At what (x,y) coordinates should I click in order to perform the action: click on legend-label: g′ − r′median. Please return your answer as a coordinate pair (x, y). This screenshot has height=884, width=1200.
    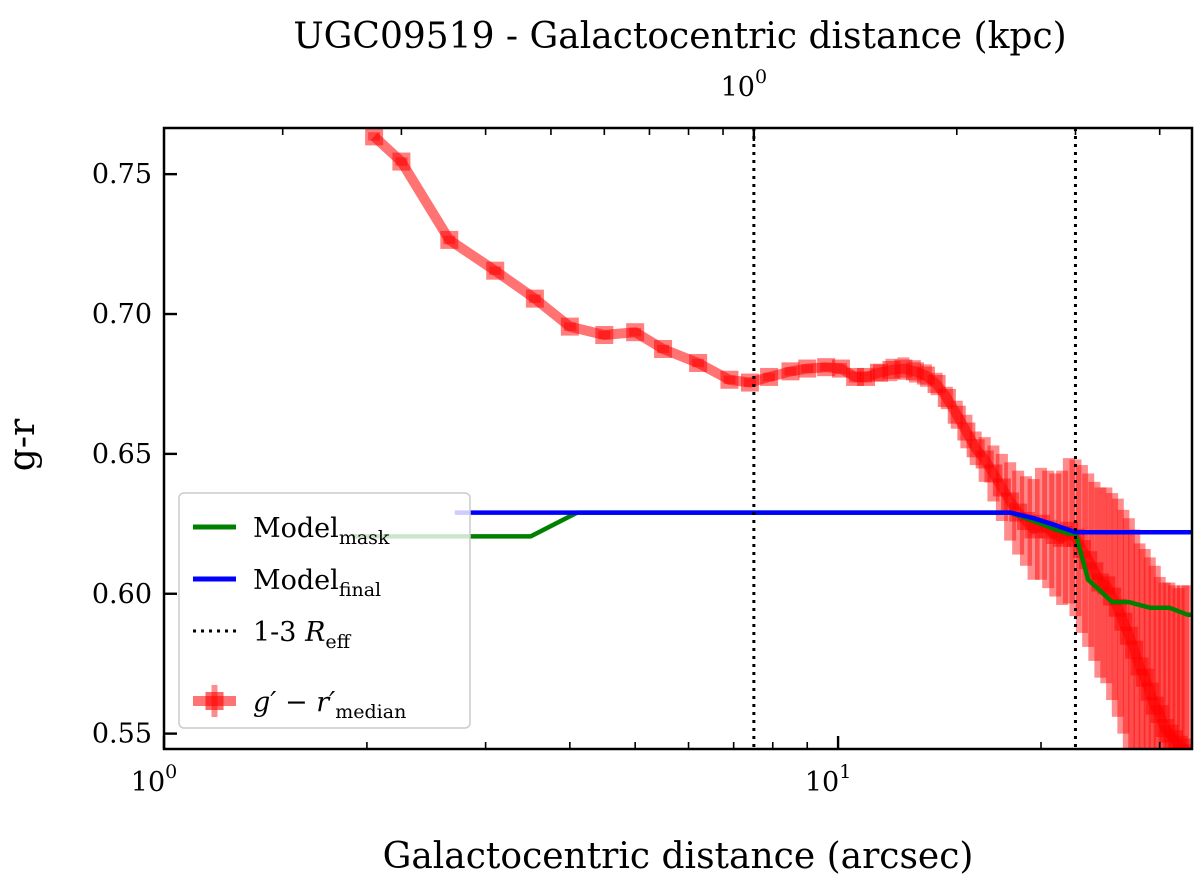
    Looking at the image, I should click on (329, 705).